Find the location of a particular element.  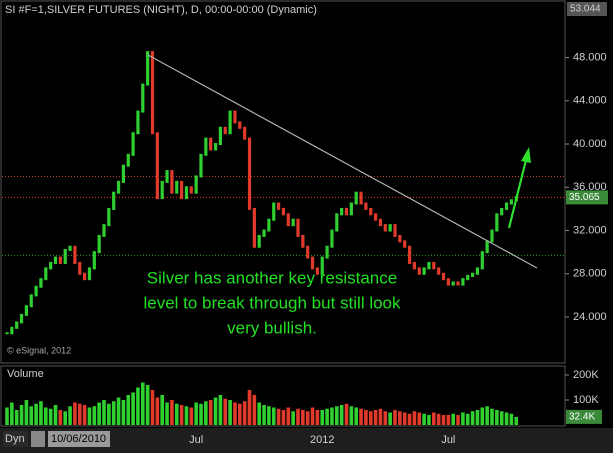

arrow-head is located at coordinates (526, 155).